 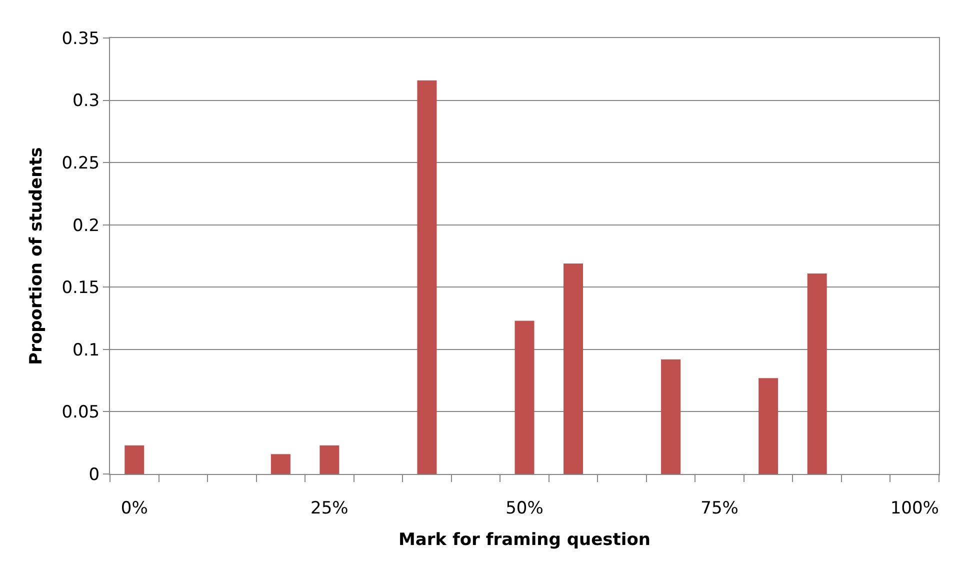 I want to click on y-tick-label: 0.3, so click(x=86, y=101).